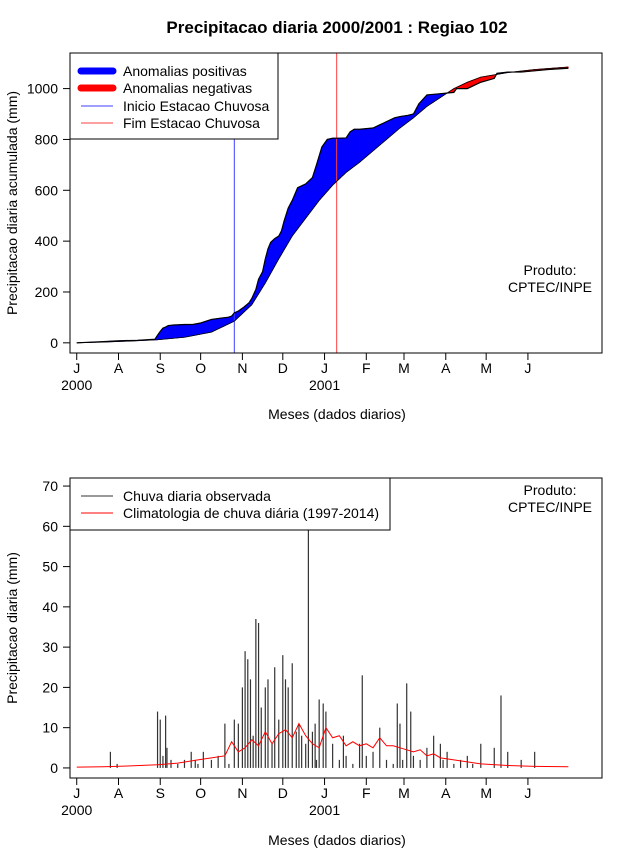 This screenshot has width=640, height=850. What do you see at coordinates (47, 241) in the screenshot?
I see `y-tick-label: 400` at bounding box center [47, 241].